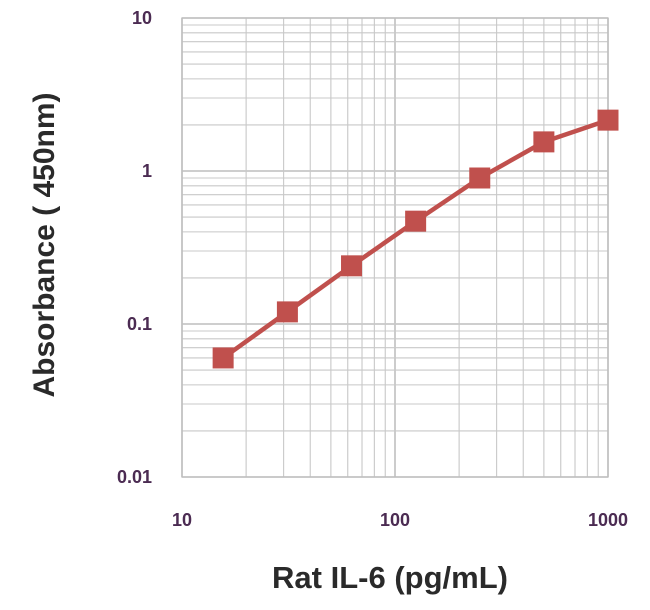  I want to click on y-axis-title: Absorbance ( 450nm), so click(44, 244).